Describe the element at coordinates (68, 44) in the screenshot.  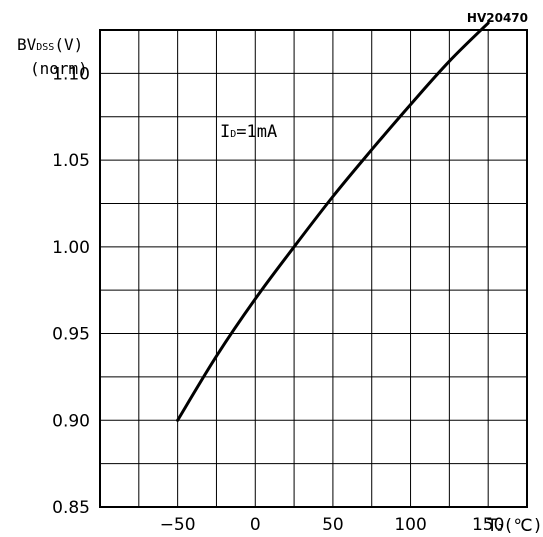
I see `y-axis-label-unit: (V)` at that location.